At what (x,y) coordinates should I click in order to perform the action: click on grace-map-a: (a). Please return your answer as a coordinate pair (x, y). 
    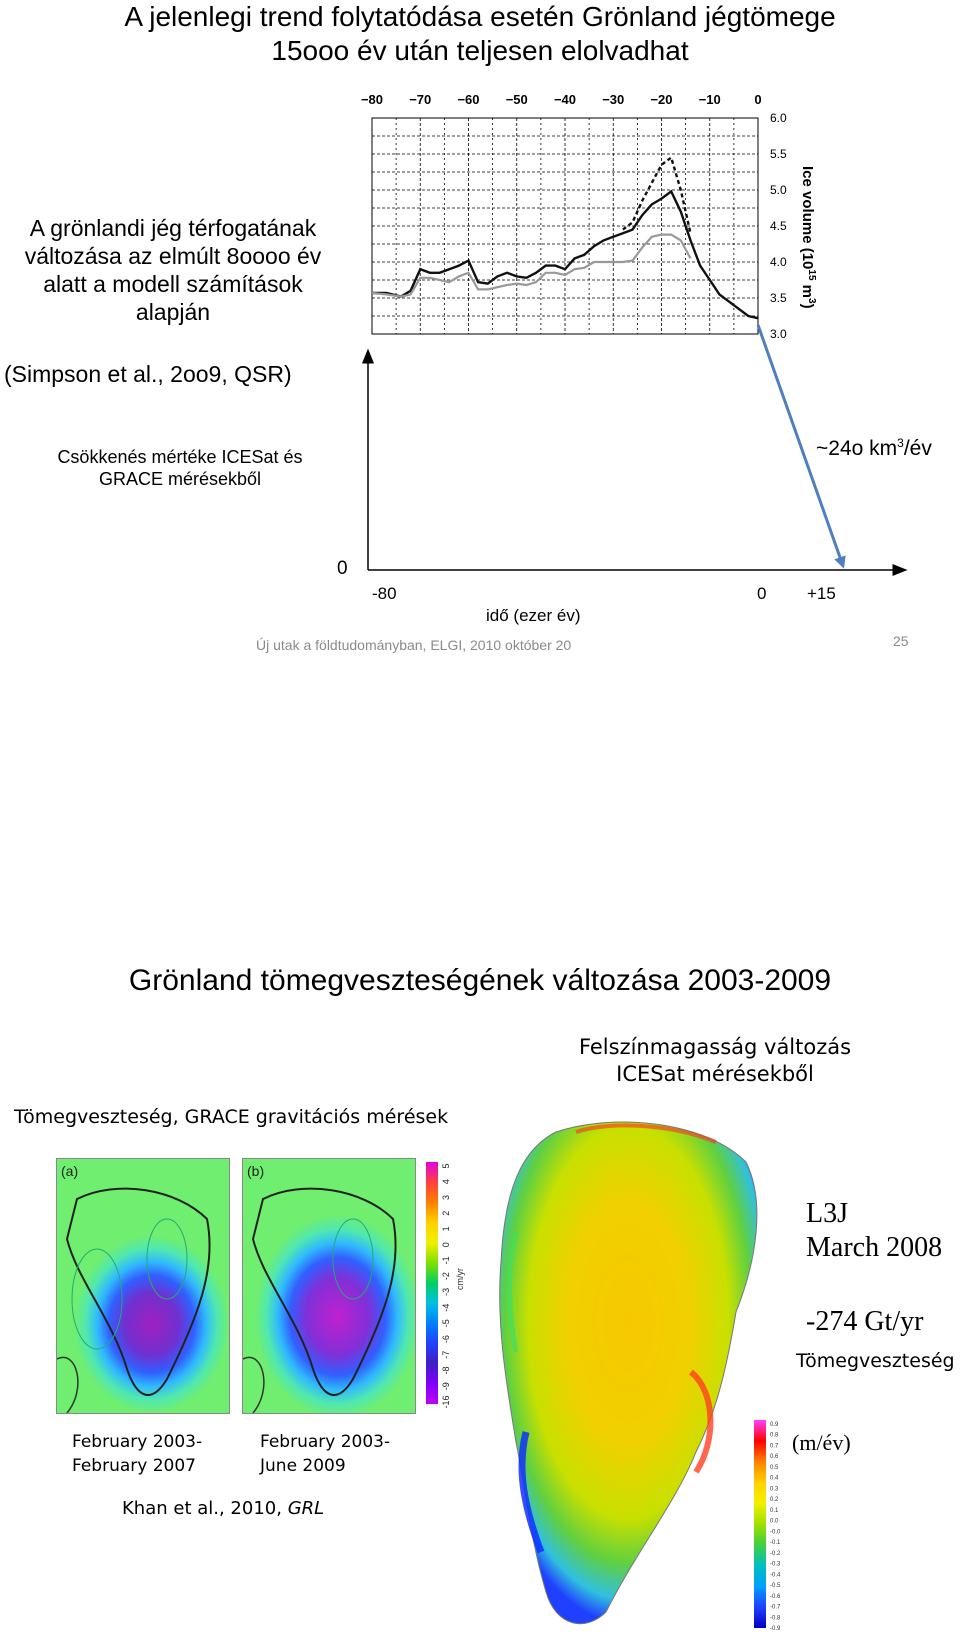
    Looking at the image, I should click on (143, 1286).